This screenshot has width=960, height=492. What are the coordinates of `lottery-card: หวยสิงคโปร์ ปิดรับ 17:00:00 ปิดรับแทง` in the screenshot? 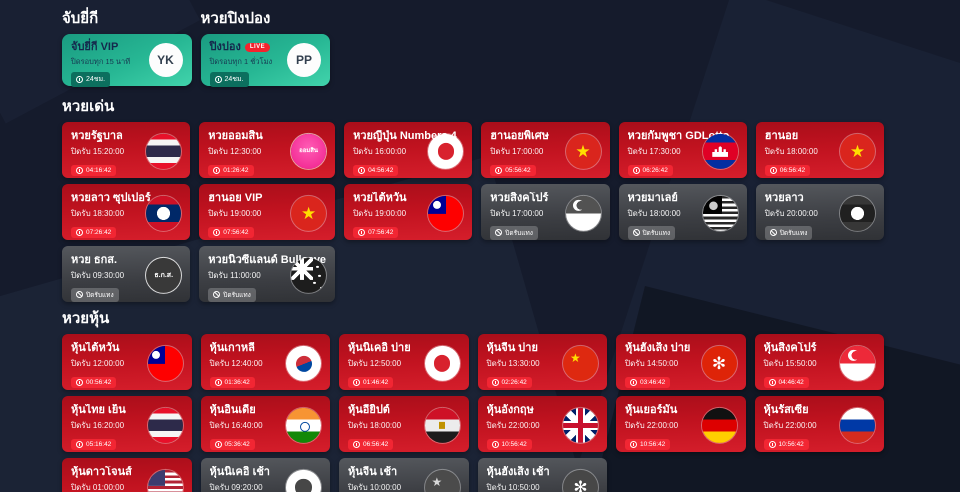 It's located at (545, 212).